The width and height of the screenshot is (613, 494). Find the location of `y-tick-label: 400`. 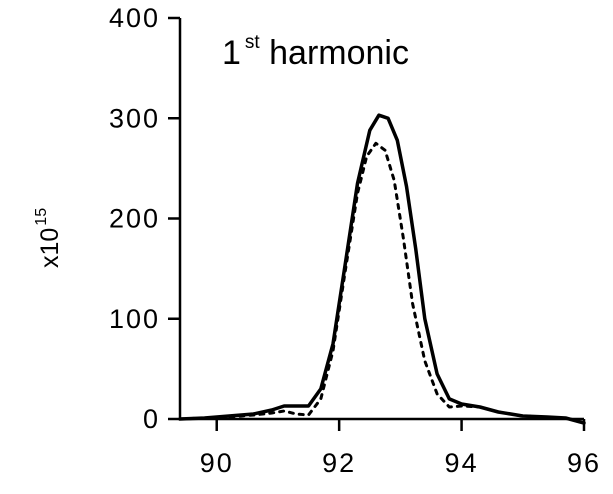

y-tick-label: 400 is located at coordinates (134, 18).